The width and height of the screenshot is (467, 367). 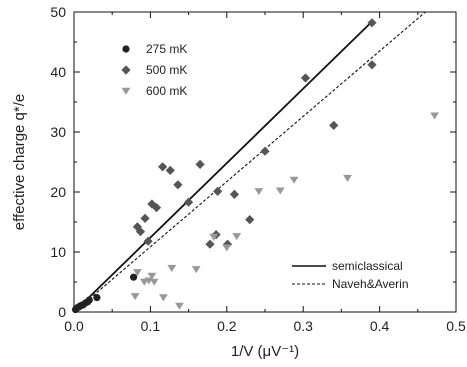 I want to click on legend-label: 500 mK, so click(x=166, y=70).